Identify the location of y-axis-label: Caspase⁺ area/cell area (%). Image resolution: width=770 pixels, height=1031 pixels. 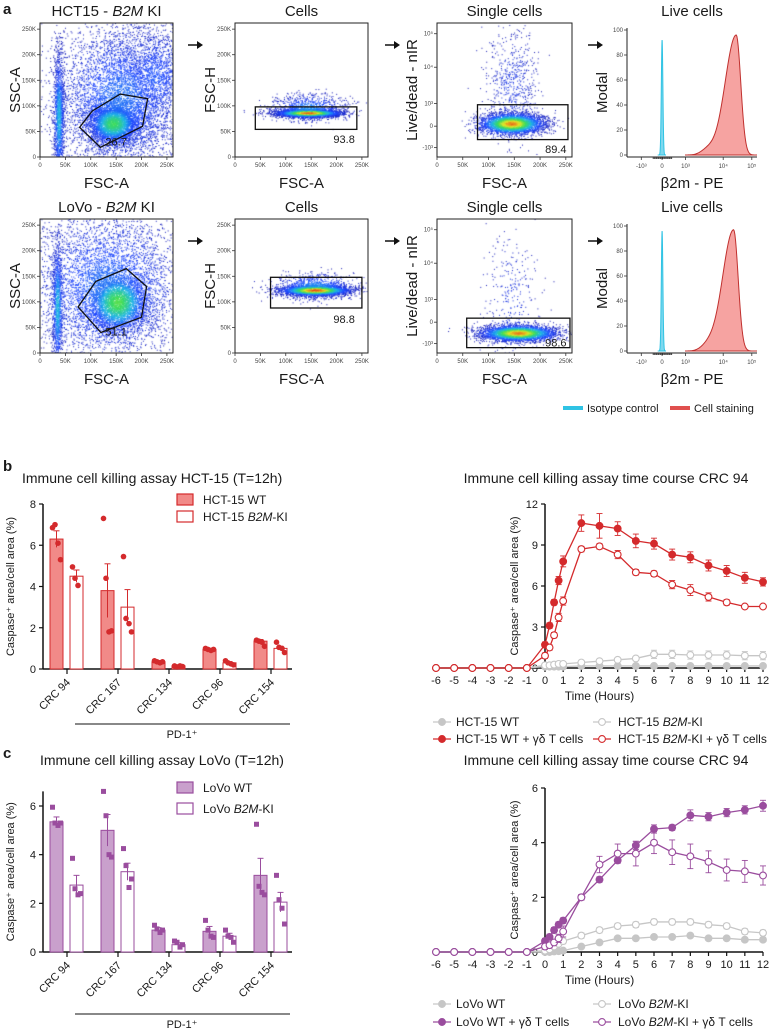
(11, 586).